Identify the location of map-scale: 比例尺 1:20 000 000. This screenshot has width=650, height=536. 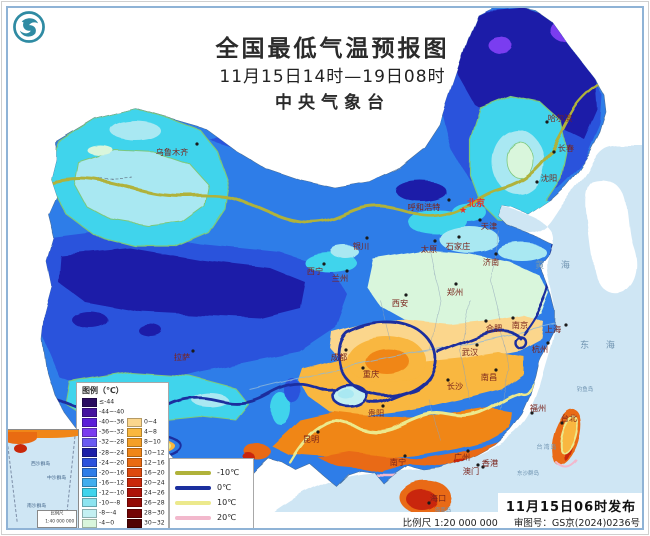
(450, 523).